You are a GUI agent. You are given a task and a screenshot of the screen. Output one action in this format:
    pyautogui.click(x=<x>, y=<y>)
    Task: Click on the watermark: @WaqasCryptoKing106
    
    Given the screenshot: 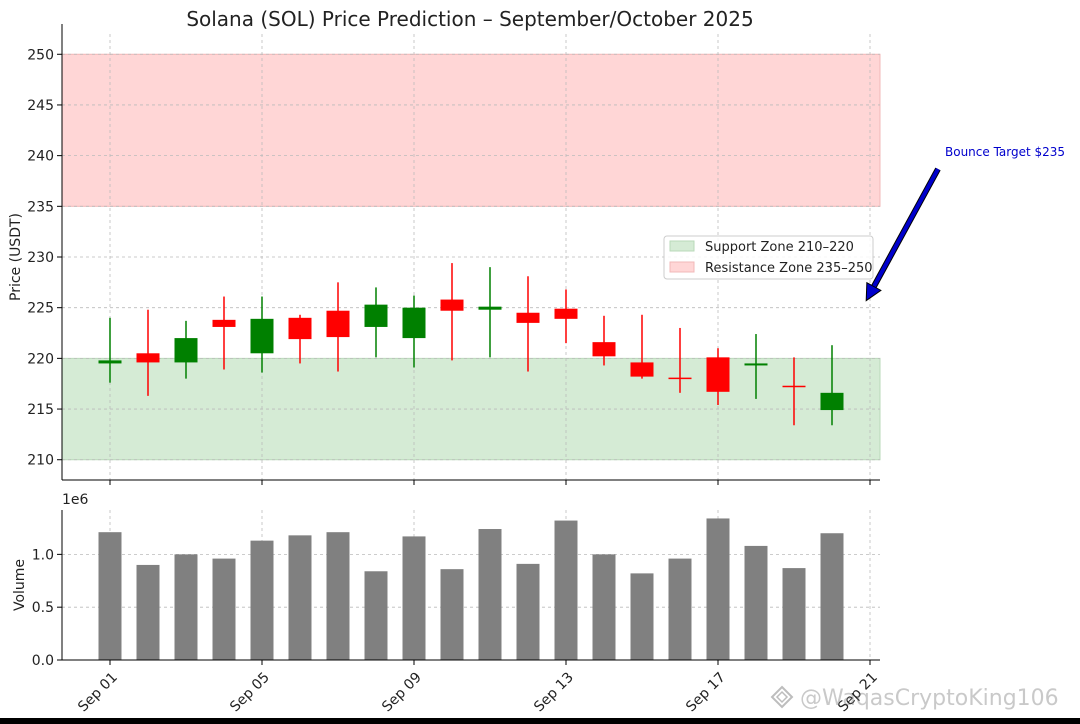 What is the action you would take?
    pyautogui.click(x=914, y=698)
    